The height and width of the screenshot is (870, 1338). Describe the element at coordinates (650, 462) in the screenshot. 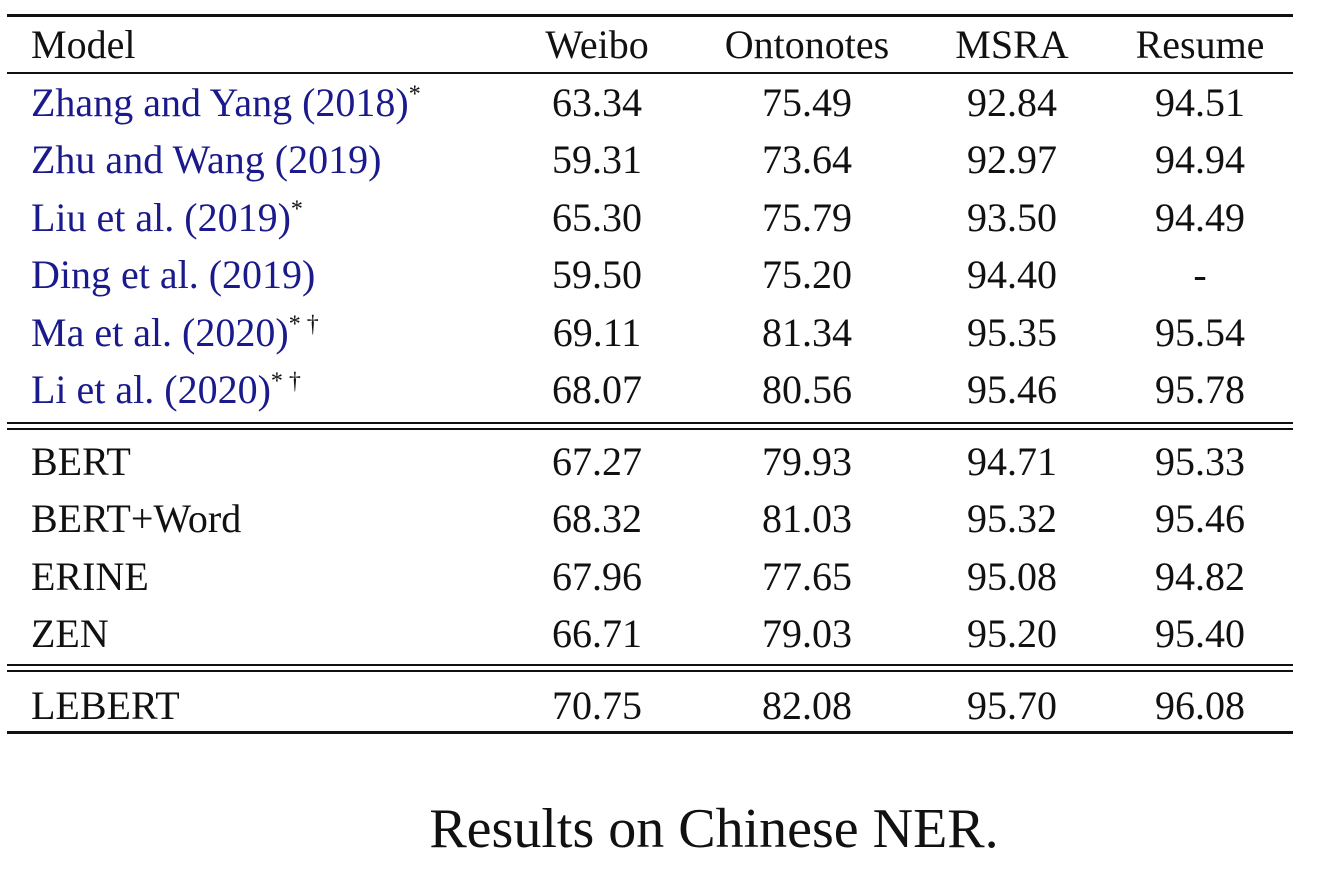

I see `table-row: BERT 67.27 79.93 94.71 95.33` at that location.